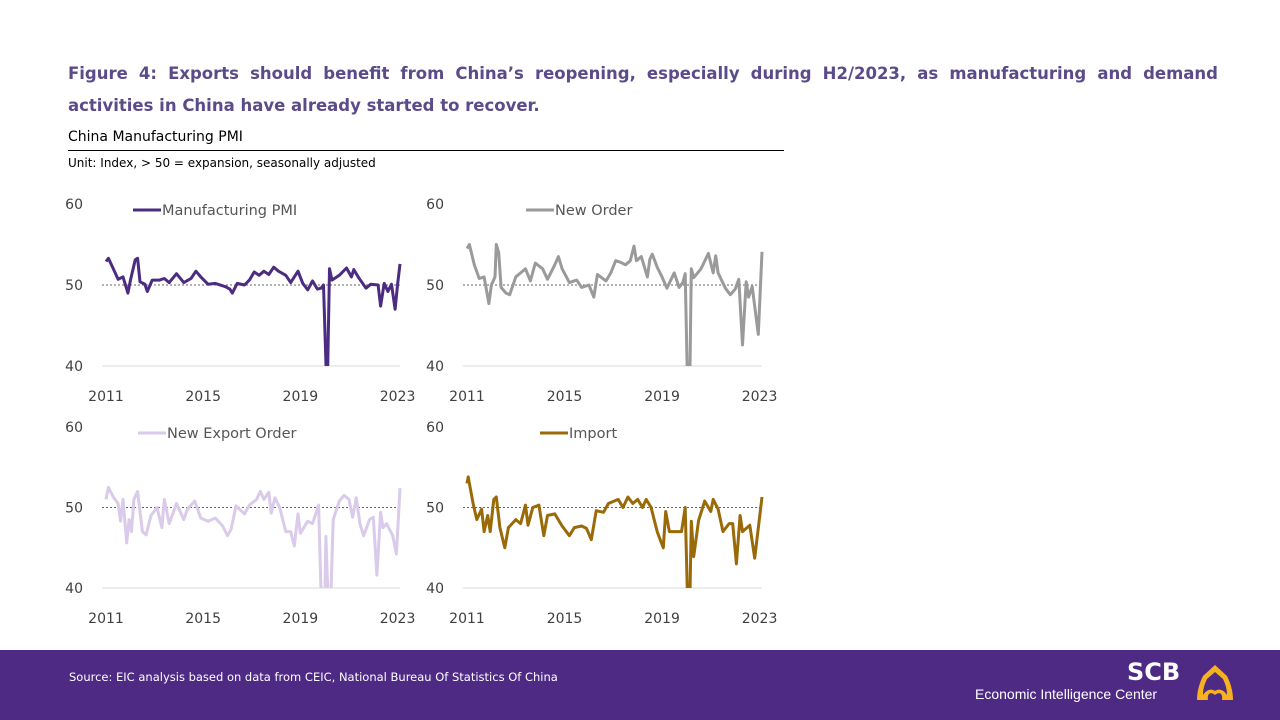 The image size is (1280, 720). Describe the element at coordinates (593, 211) in the screenshot. I see `legend-label: New Order` at that location.